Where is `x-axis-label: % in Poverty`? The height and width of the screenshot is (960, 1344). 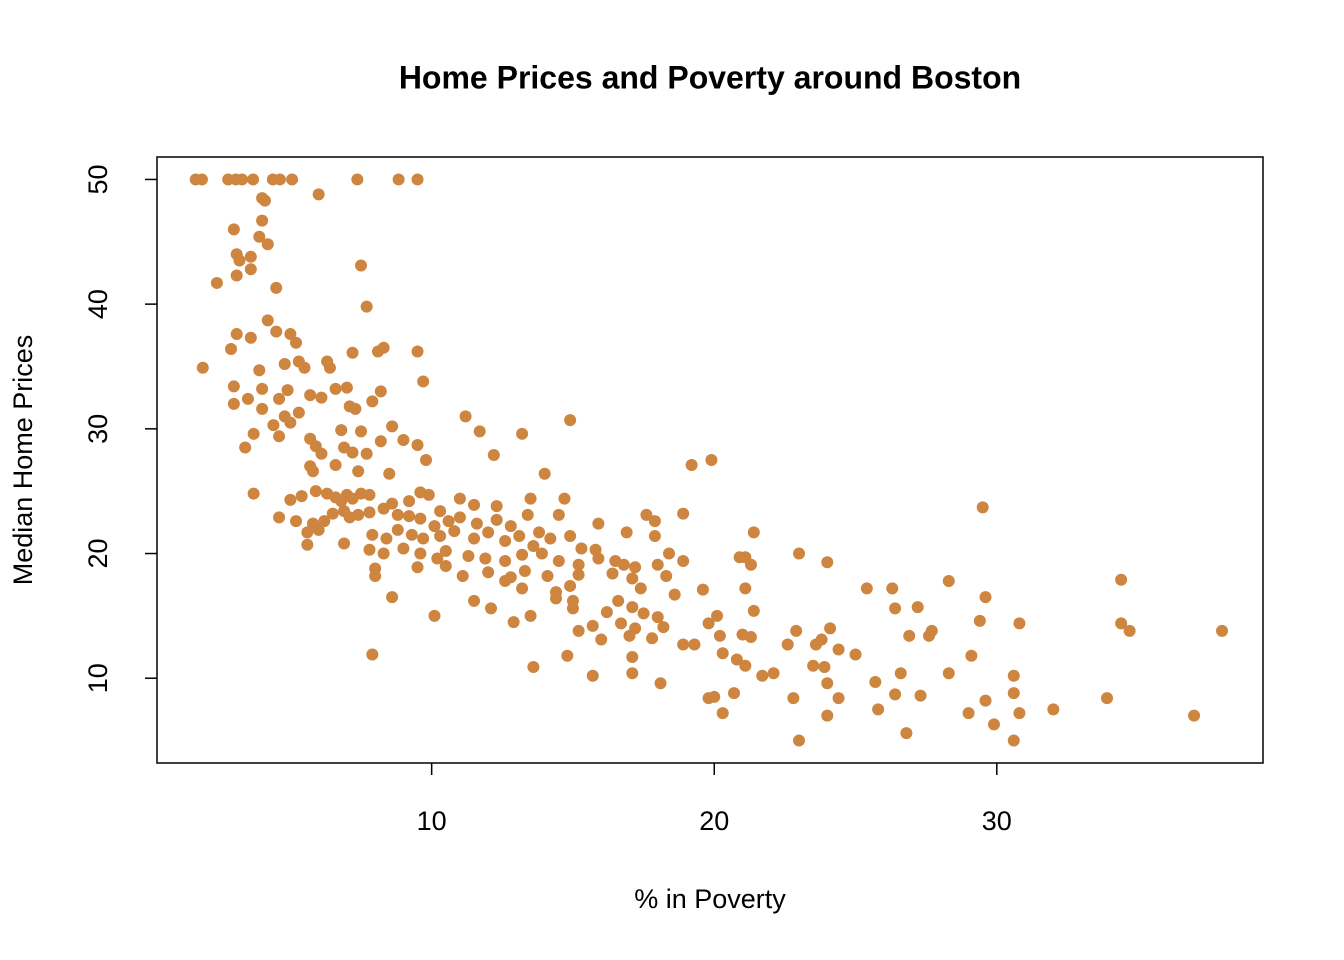 x-axis-label: % in Poverty is located at coordinates (710, 899).